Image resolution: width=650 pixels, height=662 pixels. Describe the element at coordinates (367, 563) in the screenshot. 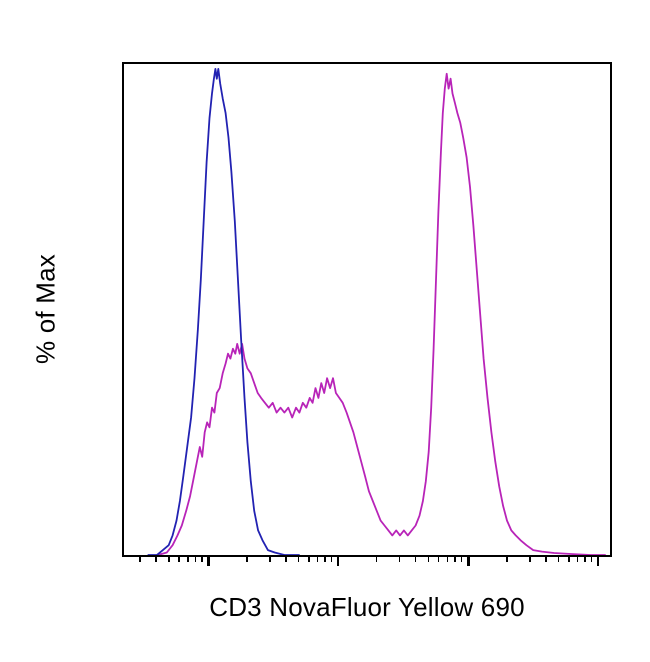

I see `x-axis-tick-layer` at that location.